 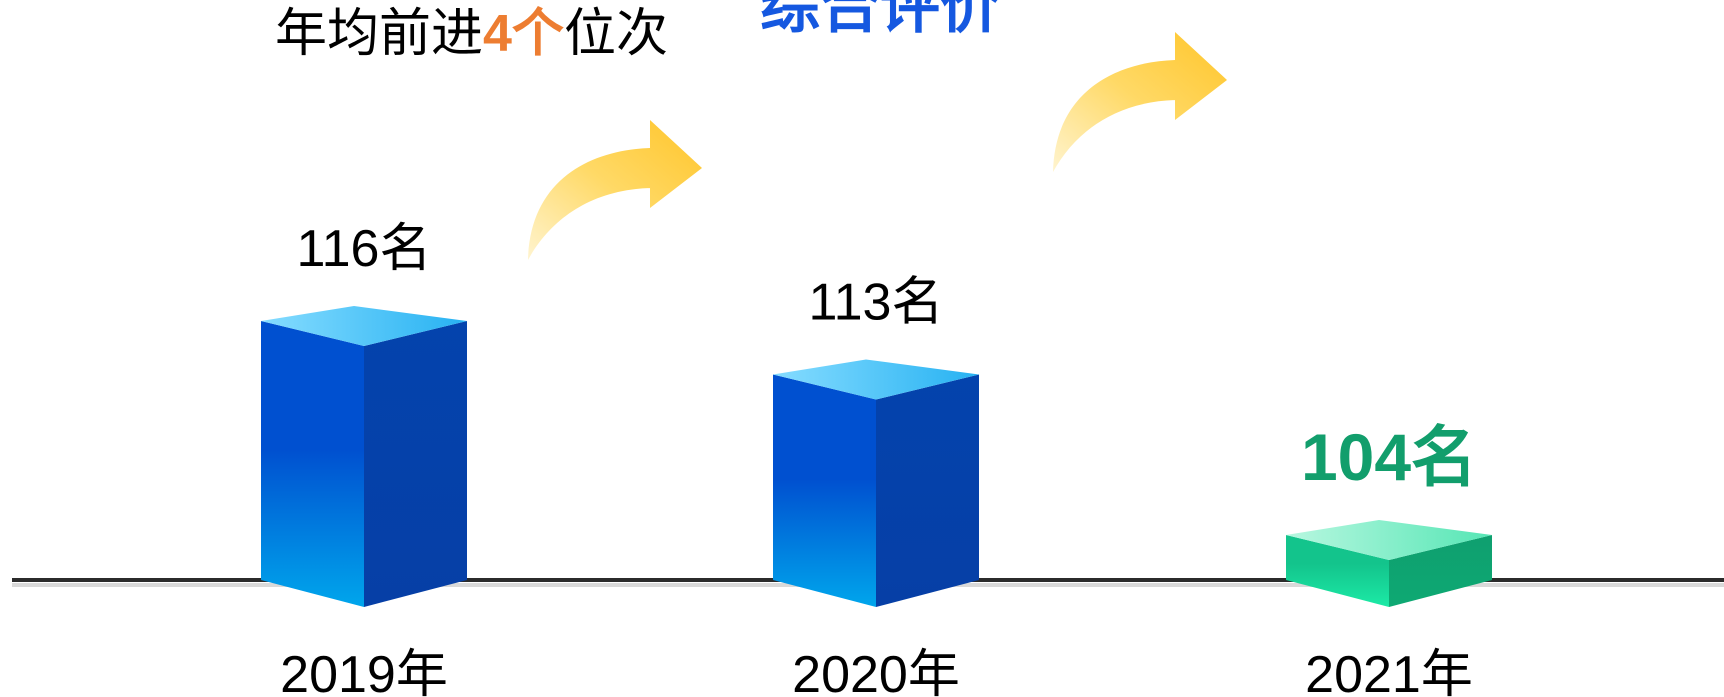 I want to click on x-tick-label: 2019年, so click(x=364, y=671).